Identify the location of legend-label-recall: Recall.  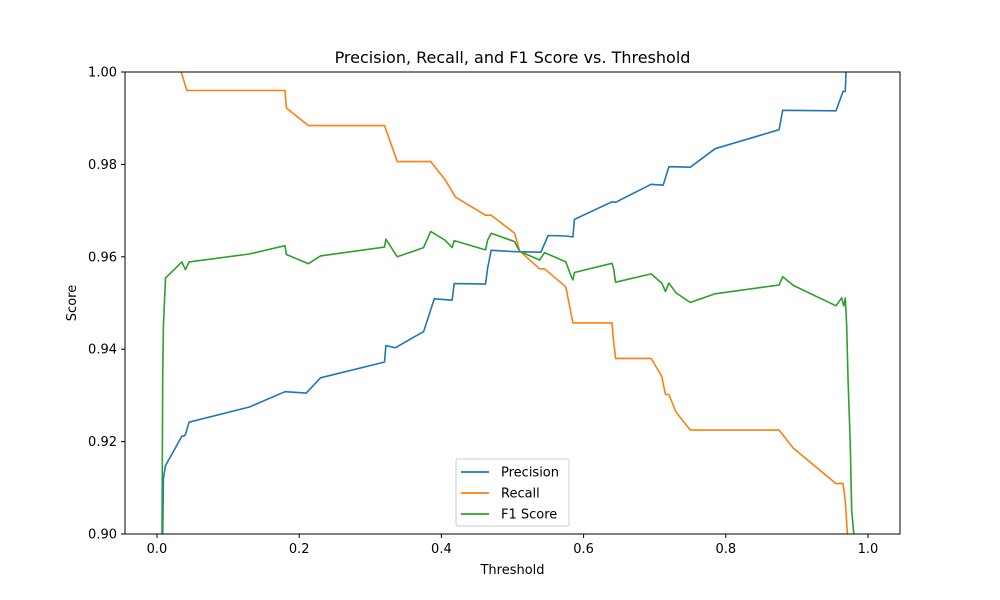
(520, 494).